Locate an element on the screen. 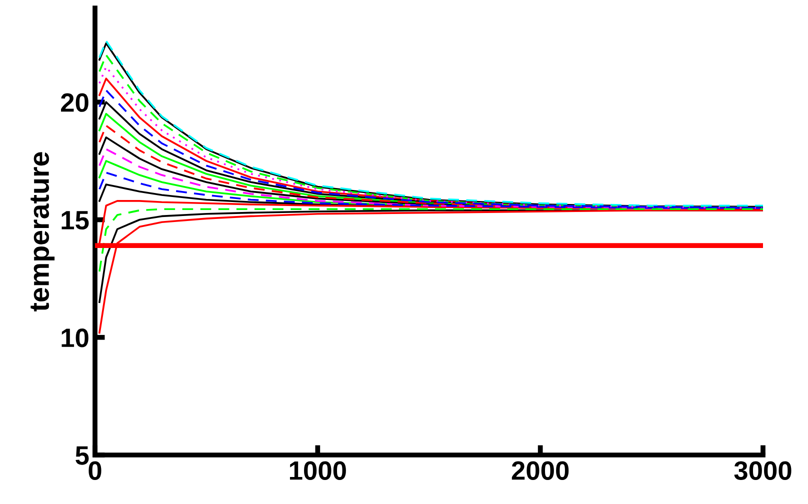  x-tick-label: 2000 is located at coordinates (540, 470).